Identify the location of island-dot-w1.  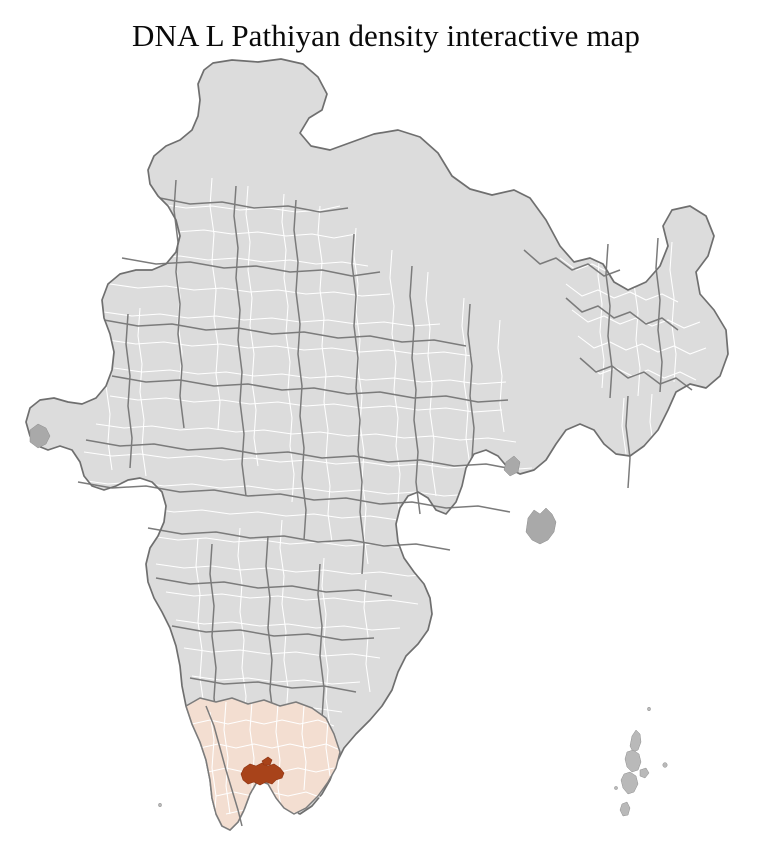
(616, 788).